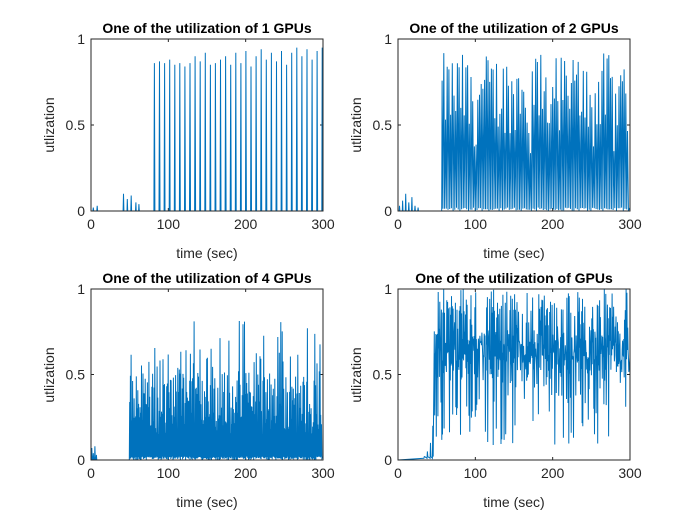 Image resolution: width=700 pixels, height=525 pixels. What do you see at coordinates (206, 278) in the screenshot?
I see `subplot-title: One of the utilization of 4 GPUs` at bounding box center [206, 278].